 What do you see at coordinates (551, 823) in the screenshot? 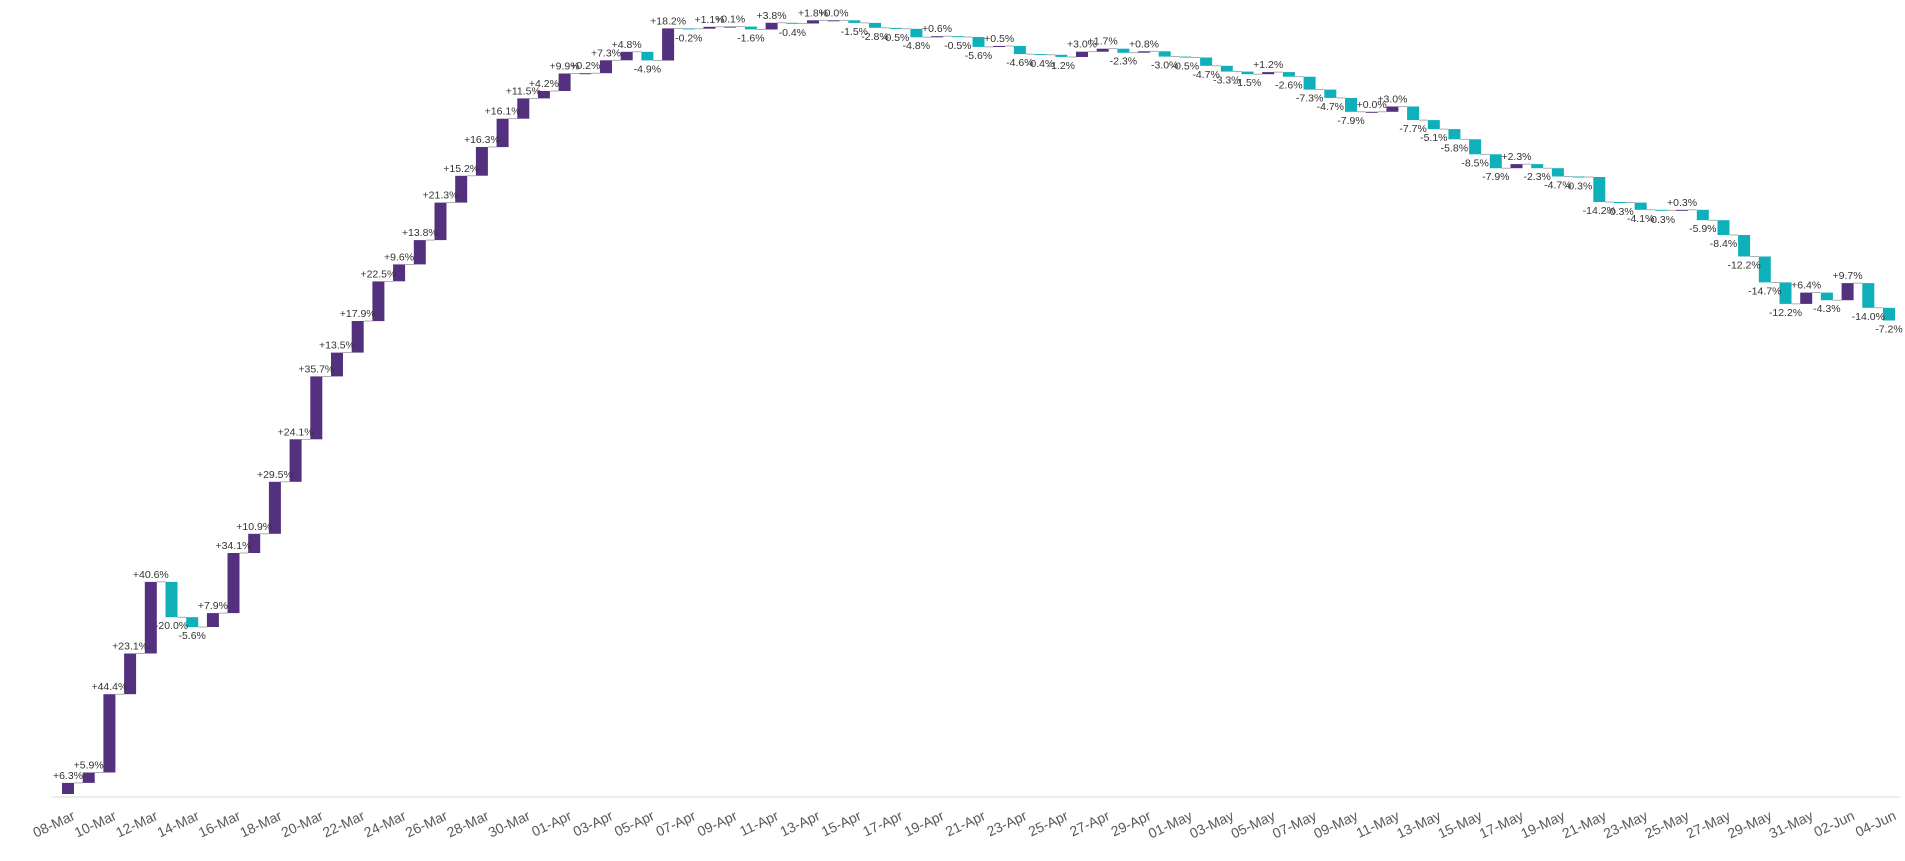
I see `x-tick-label: 01-Apr` at bounding box center [551, 823].